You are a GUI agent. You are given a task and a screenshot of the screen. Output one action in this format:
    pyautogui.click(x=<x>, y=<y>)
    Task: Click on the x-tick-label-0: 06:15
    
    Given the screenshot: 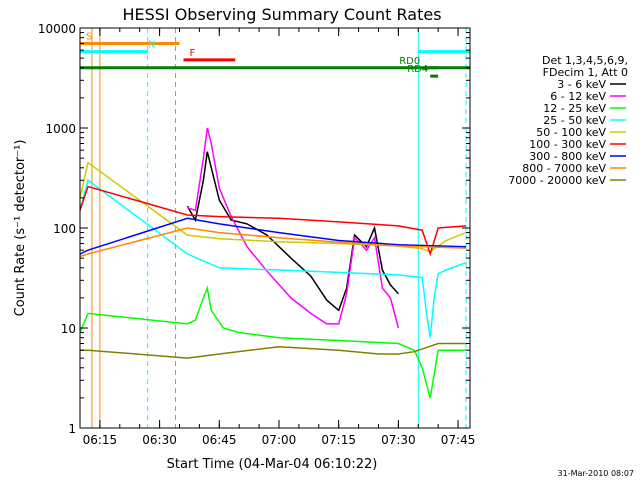 What is the action you would take?
    pyautogui.click(x=100, y=440)
    